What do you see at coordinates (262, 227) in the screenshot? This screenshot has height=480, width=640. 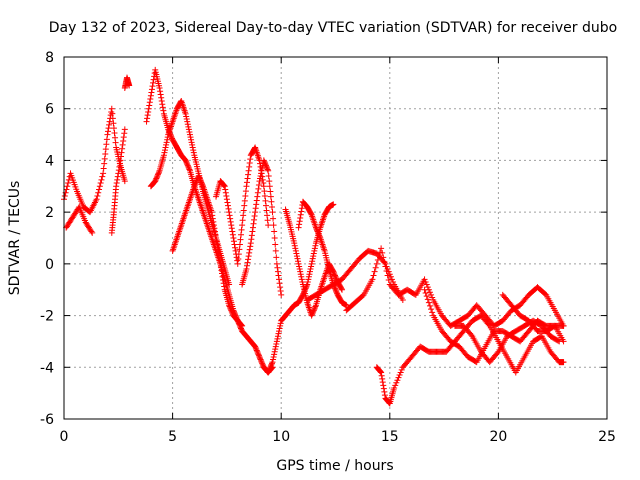 I see `series-sat-i` at bounding box center [262, 227].